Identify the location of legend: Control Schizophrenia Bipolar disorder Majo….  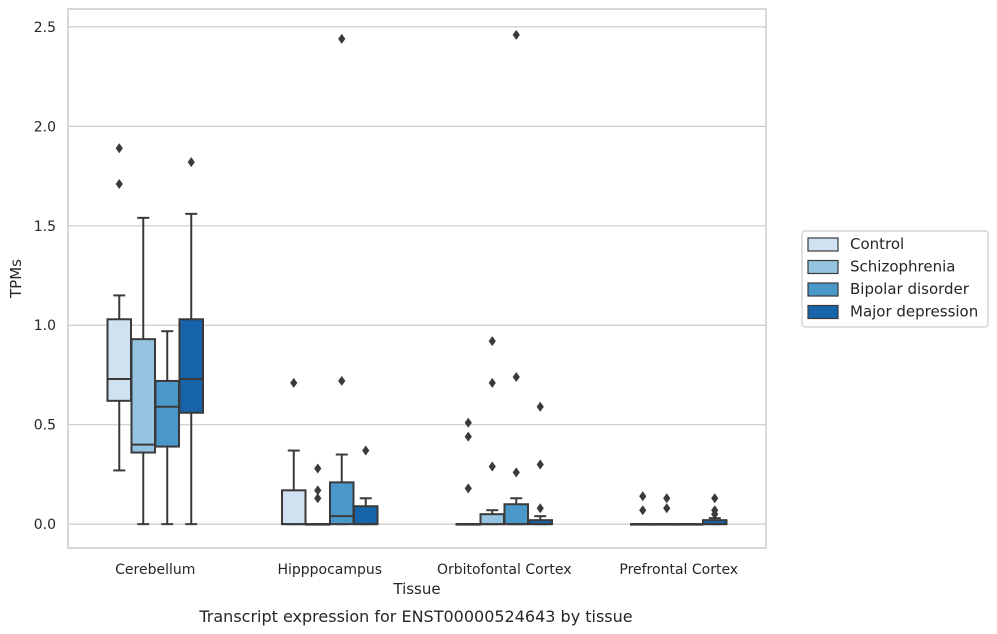
(895, 279).